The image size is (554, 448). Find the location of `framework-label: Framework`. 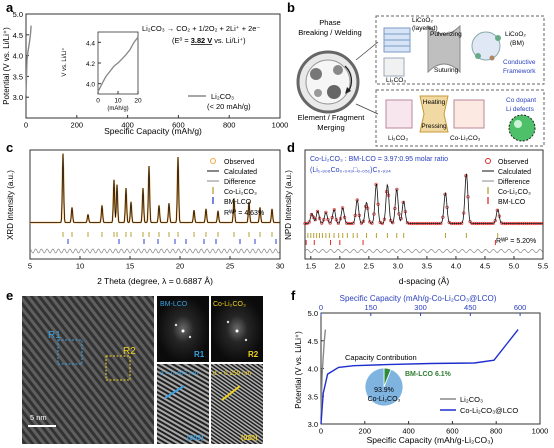

framework-label: Framework is located at coordinates (519, 71).